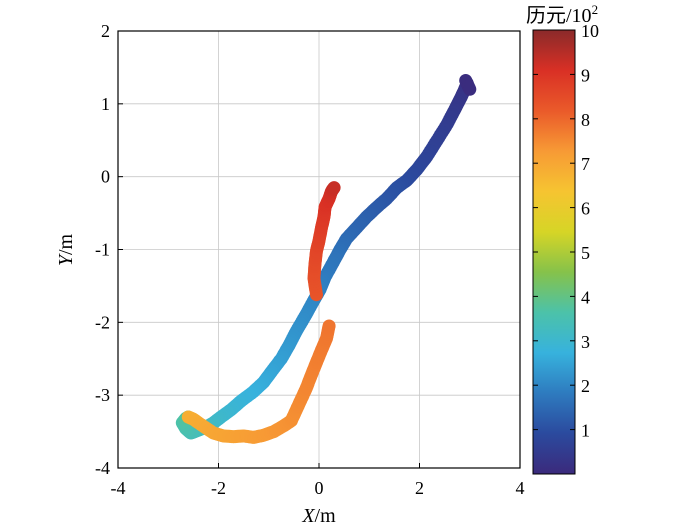 The width and height of the screenshot is (700, 530). I want to click on colorbar-title: 历元/102, so click(562, 14).